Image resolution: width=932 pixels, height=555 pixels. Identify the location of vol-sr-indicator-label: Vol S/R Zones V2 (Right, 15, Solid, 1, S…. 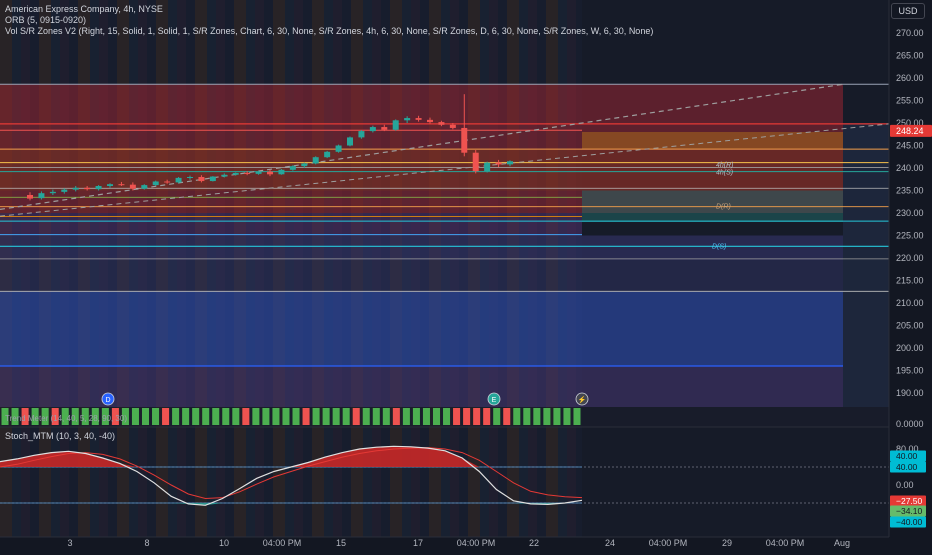
(329, 31).